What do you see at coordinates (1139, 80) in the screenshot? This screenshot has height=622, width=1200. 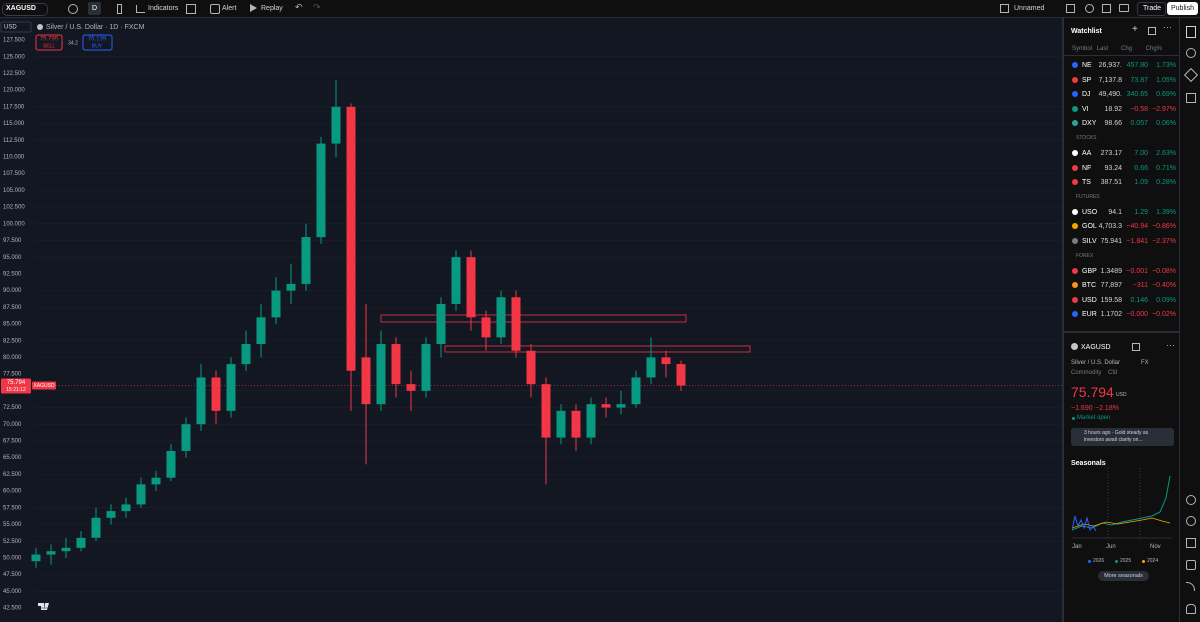 I see `row-change: 73.87` at bounding box center [1139, 80].